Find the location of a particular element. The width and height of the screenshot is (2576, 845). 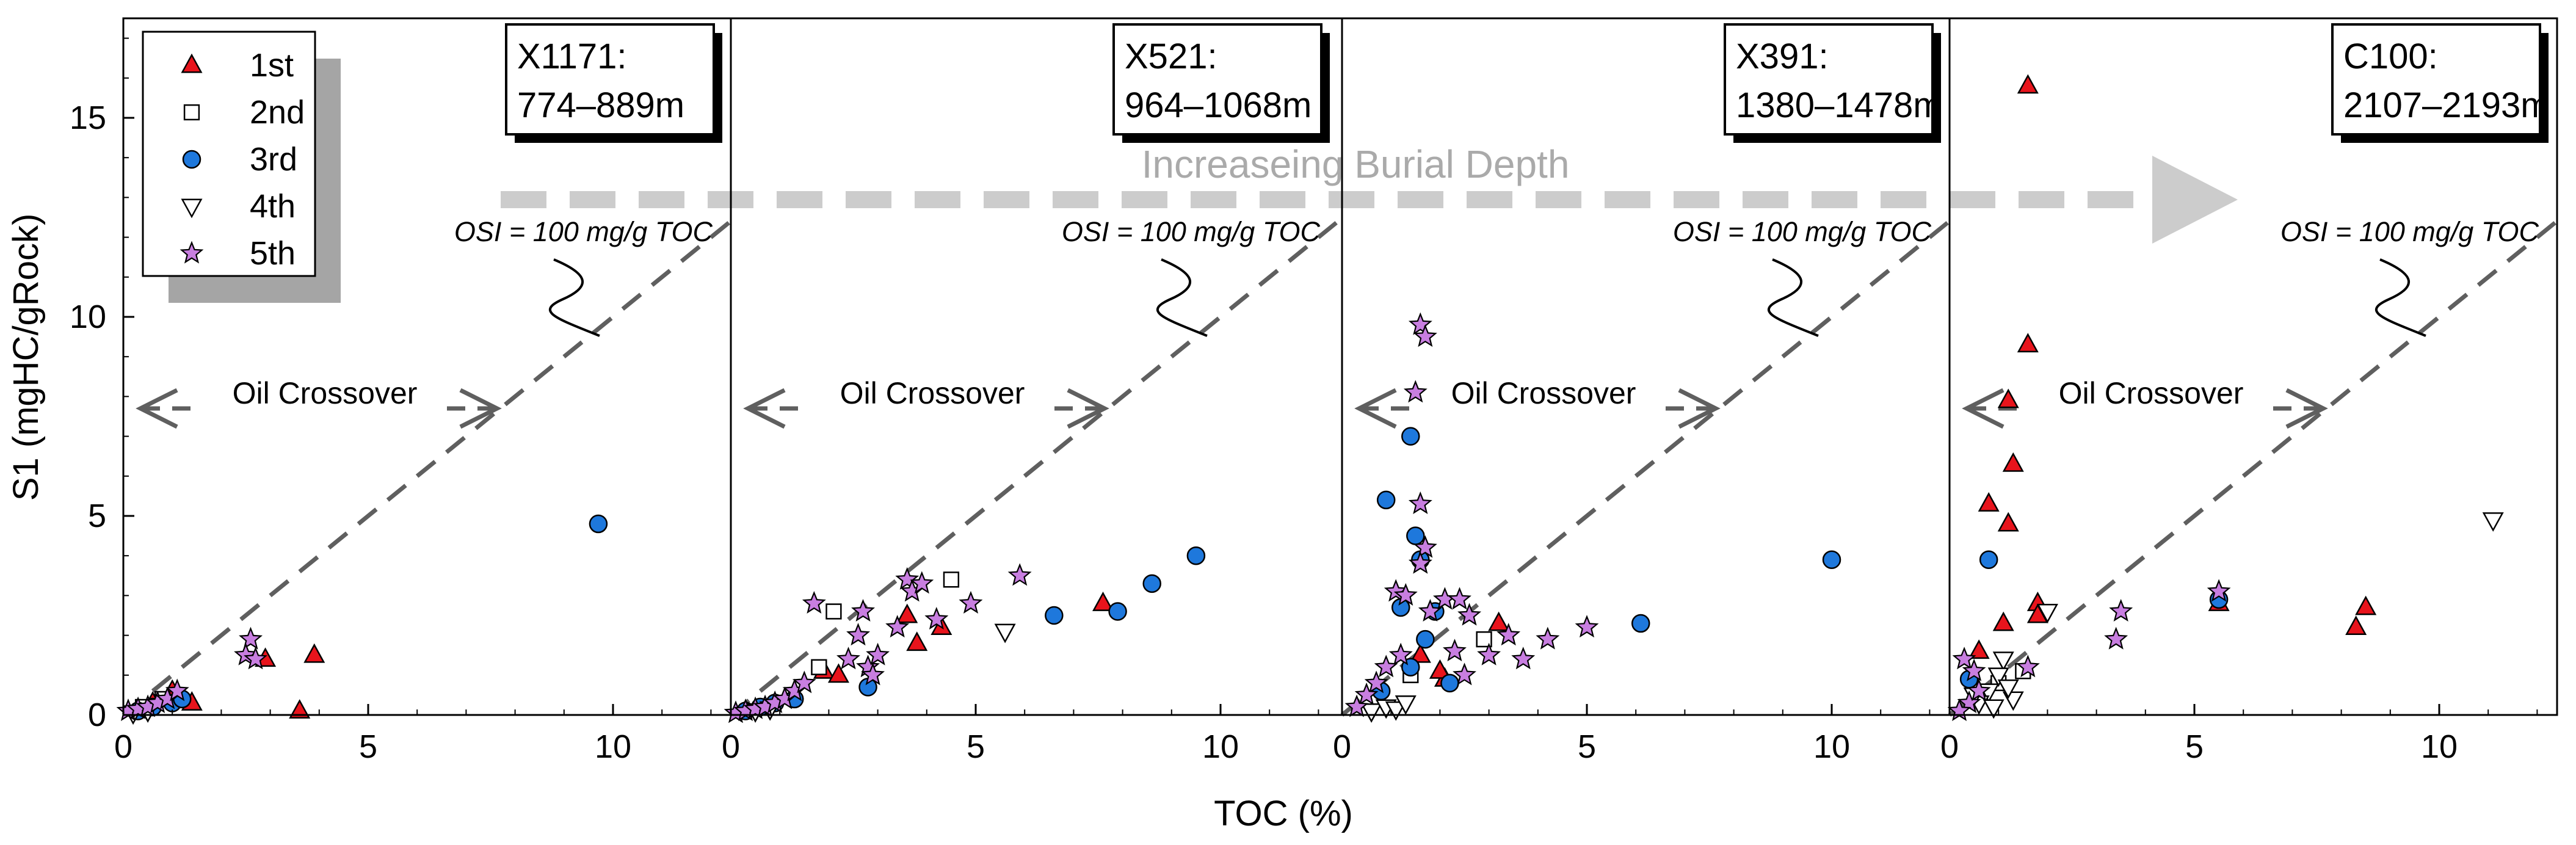

legend-marker-5th is located at coordinates (192, 252).